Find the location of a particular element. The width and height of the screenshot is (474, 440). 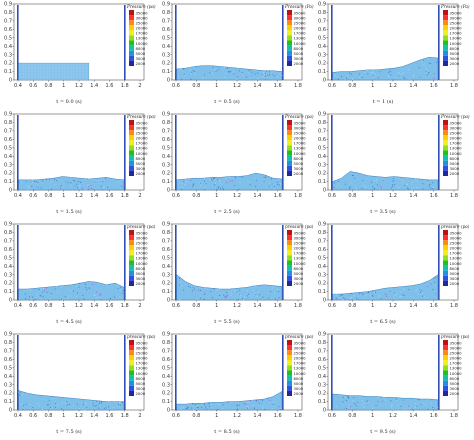

tank-wall-right is located at coordinates (283, 372).